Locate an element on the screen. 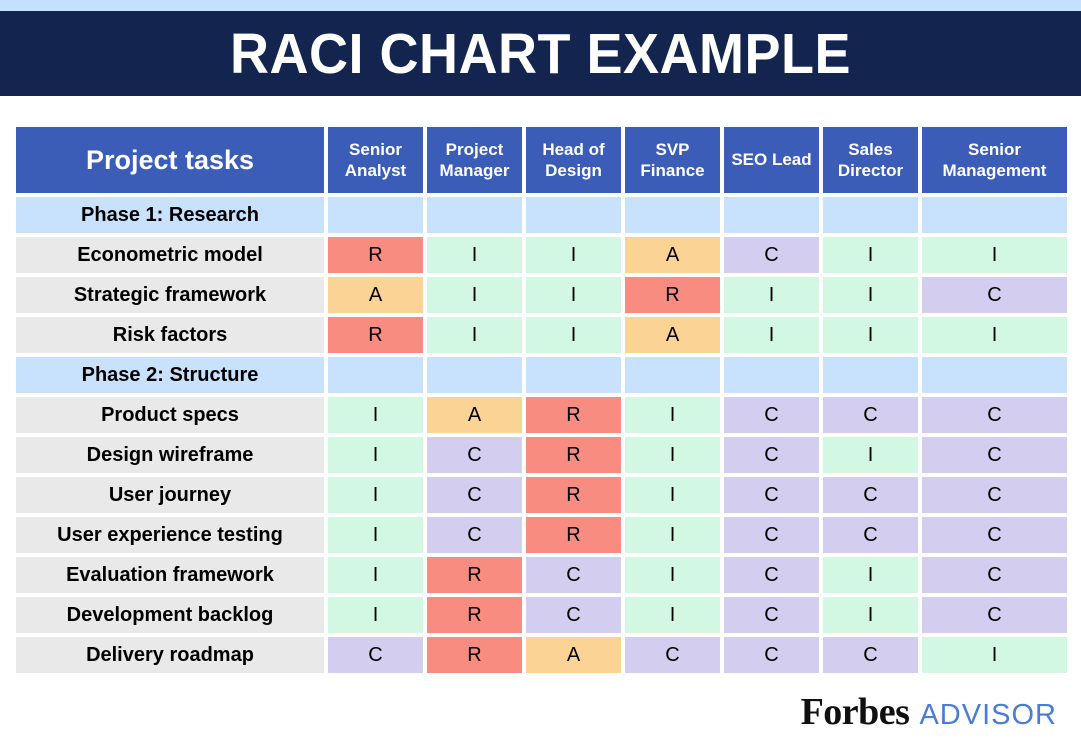 Image resolution: width=1081 pixels, height=745 pixels. phase-row: Phase 2: Structure is located at coordinates (541, 375).